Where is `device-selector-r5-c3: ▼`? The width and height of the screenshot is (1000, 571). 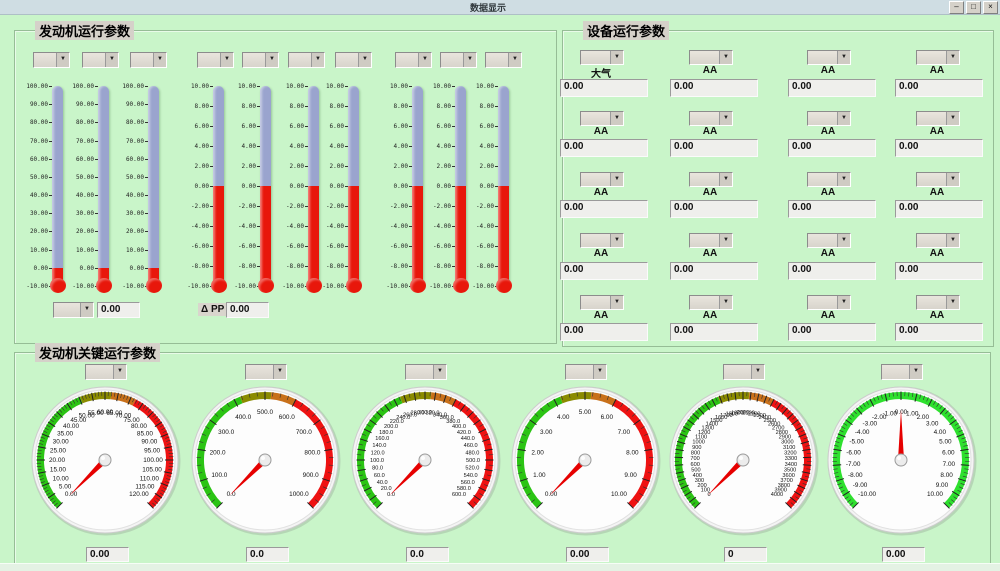 device-selector-r5-c3: ▼ is located at coordinates (829, 302).